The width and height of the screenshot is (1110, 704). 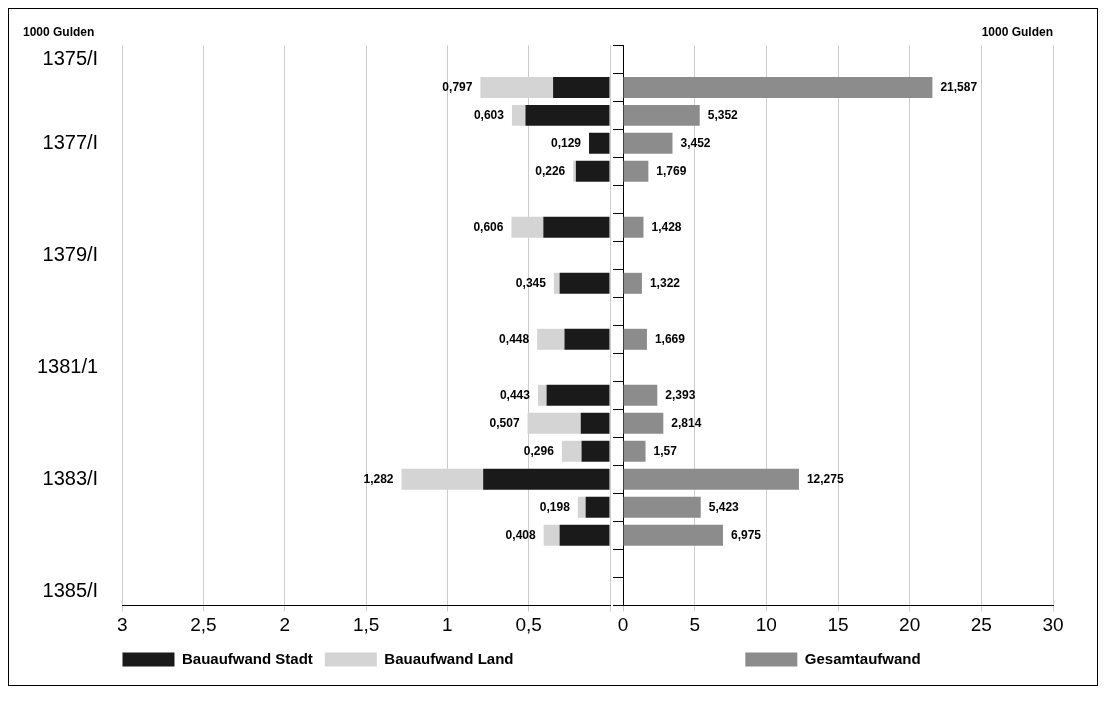 What do you see at coordinates (680, 394) in the screenshot?
I see `data-label: 2,393` at bounding box center [680, 394].